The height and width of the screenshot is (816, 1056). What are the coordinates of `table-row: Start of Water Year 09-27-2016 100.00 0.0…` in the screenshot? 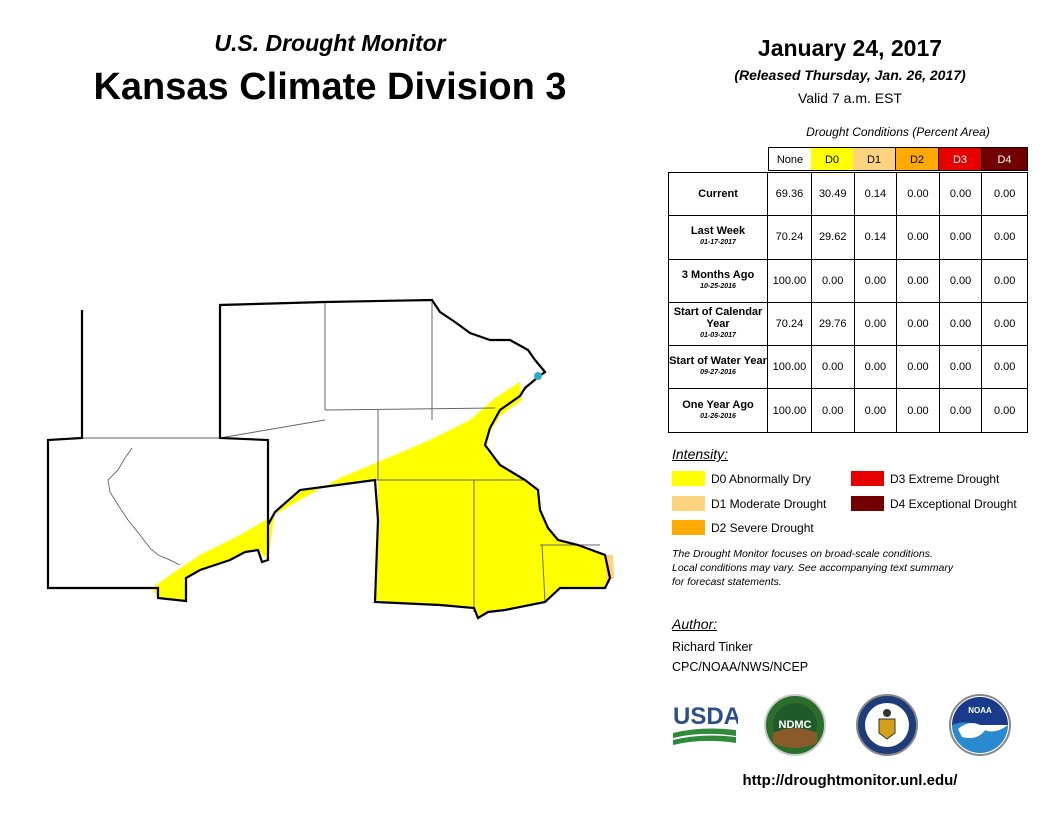 It's located at (847, 367).